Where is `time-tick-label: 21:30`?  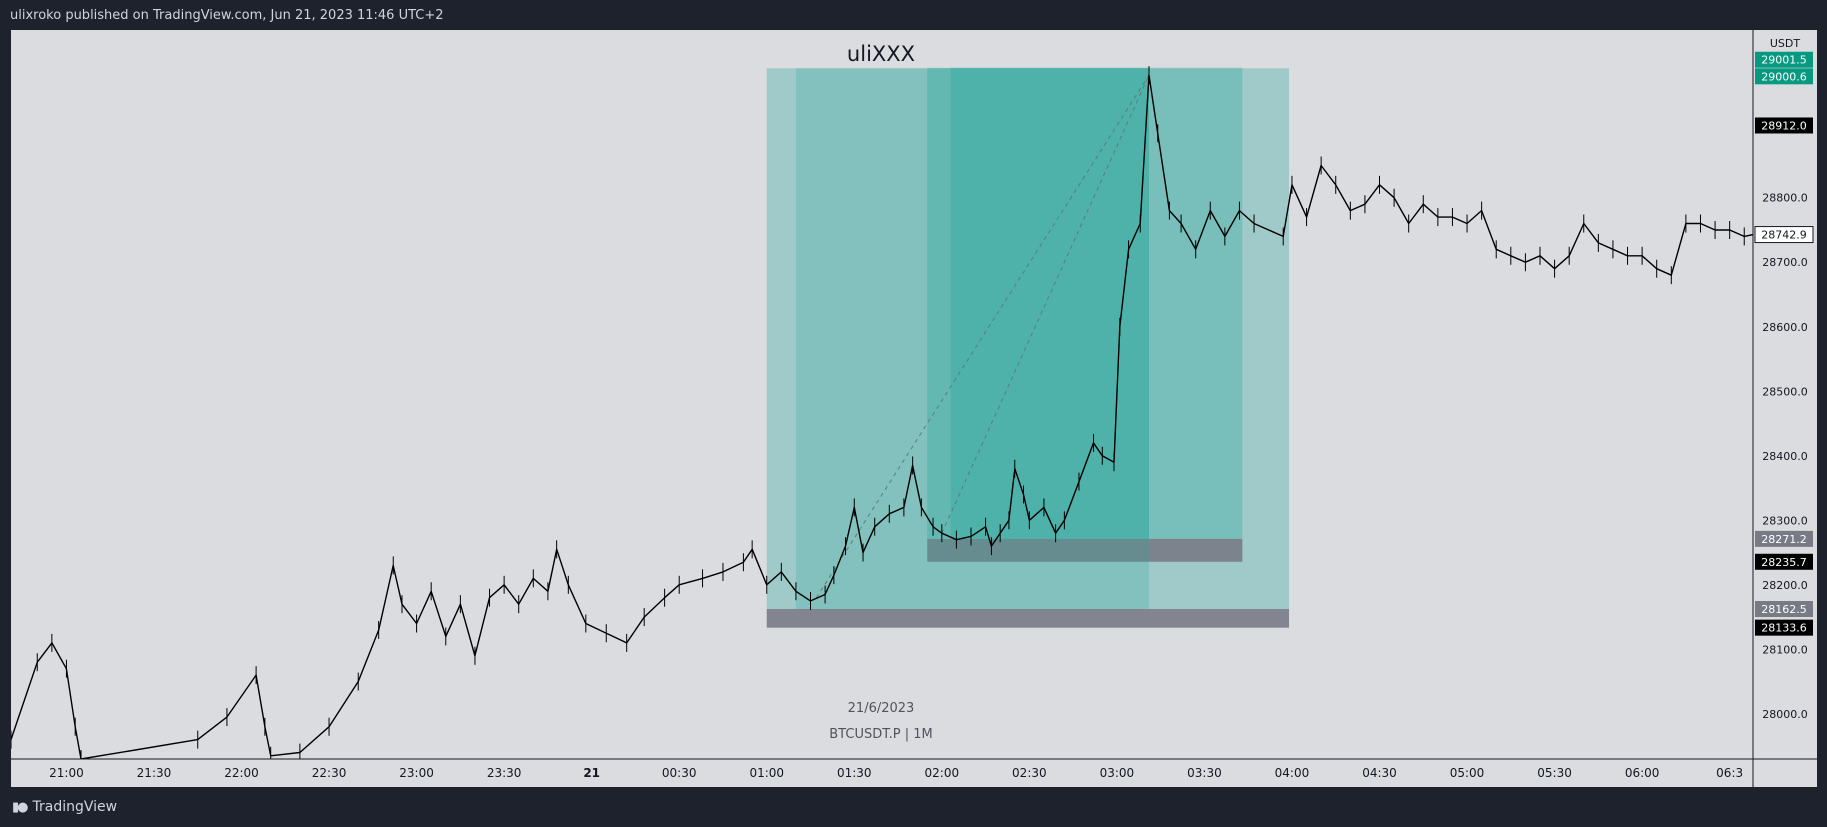
time-tick-label: 21:30 is located at coordinates (154, 773).